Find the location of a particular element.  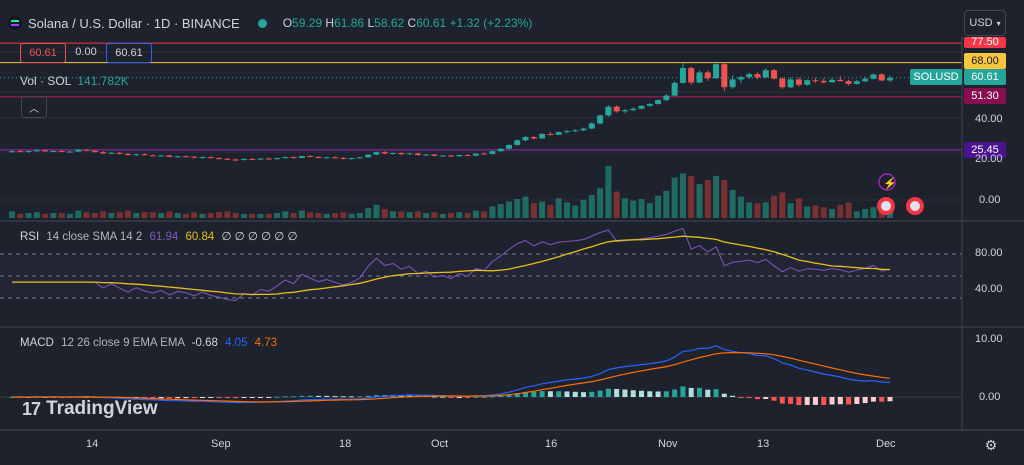

rsi-line is located at coordinates (451, 264).